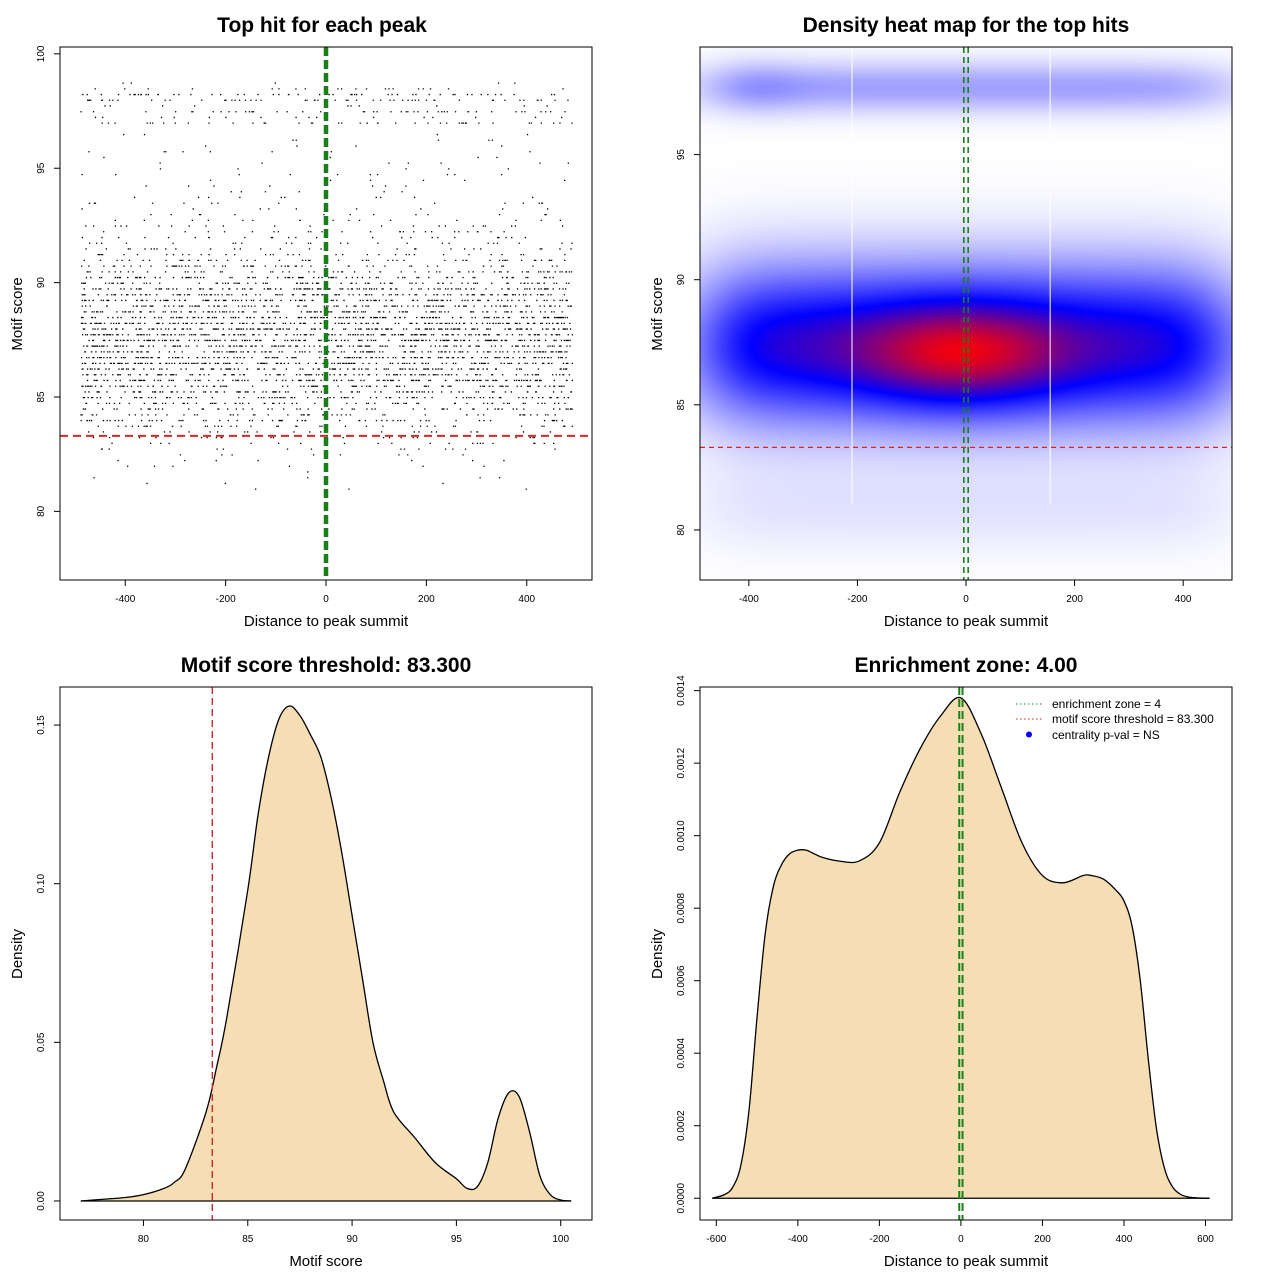  I want to click on distance-density-y-tick-label: 0.0002, so click(681, 1125).